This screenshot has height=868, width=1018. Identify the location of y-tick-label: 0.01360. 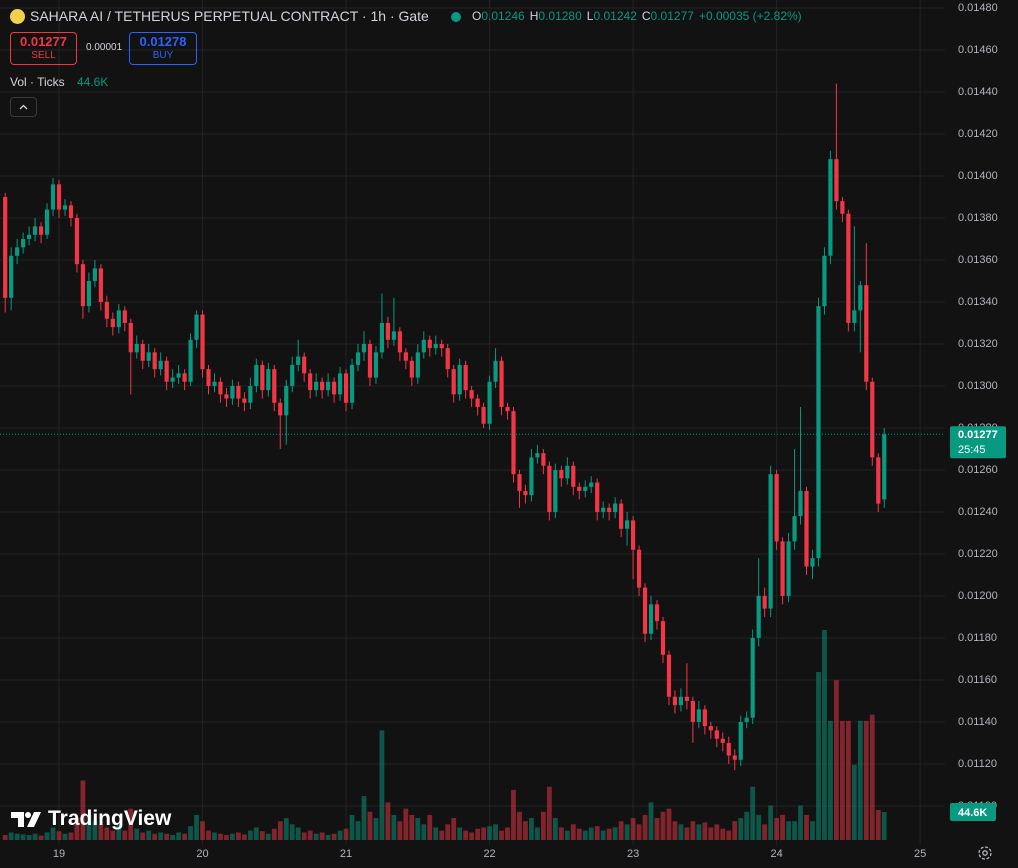
(978, 260).